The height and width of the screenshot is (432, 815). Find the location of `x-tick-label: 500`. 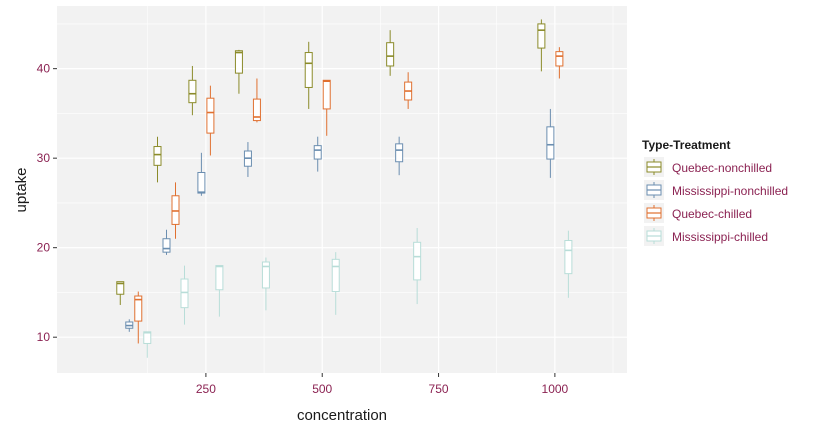

x-tick-label: 500 is located at coordinates (322, 389).